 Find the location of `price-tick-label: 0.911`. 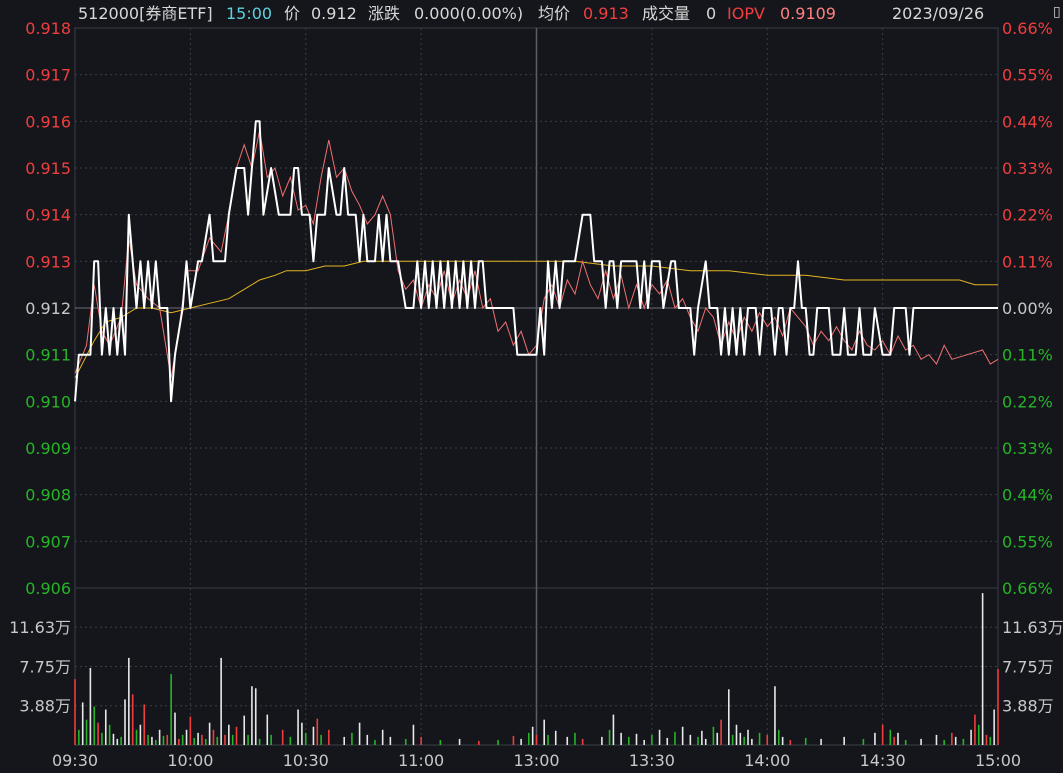

price-tick-label: 0.911 is located at coordinates (48, 355).